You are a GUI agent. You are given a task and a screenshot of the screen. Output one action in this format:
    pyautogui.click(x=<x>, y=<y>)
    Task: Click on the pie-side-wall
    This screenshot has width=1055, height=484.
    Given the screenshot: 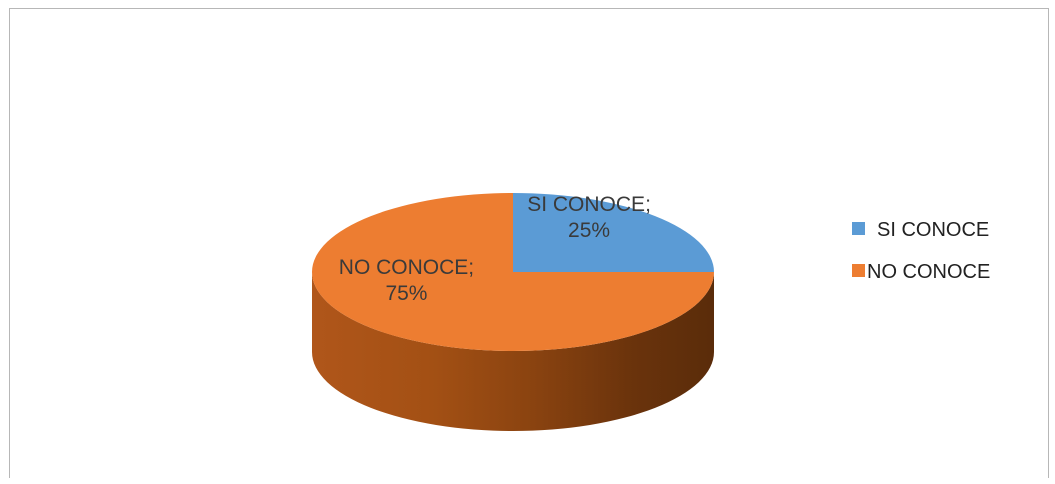 What is the action you would take?
    pyautogui.click(x=513, y=351)
    